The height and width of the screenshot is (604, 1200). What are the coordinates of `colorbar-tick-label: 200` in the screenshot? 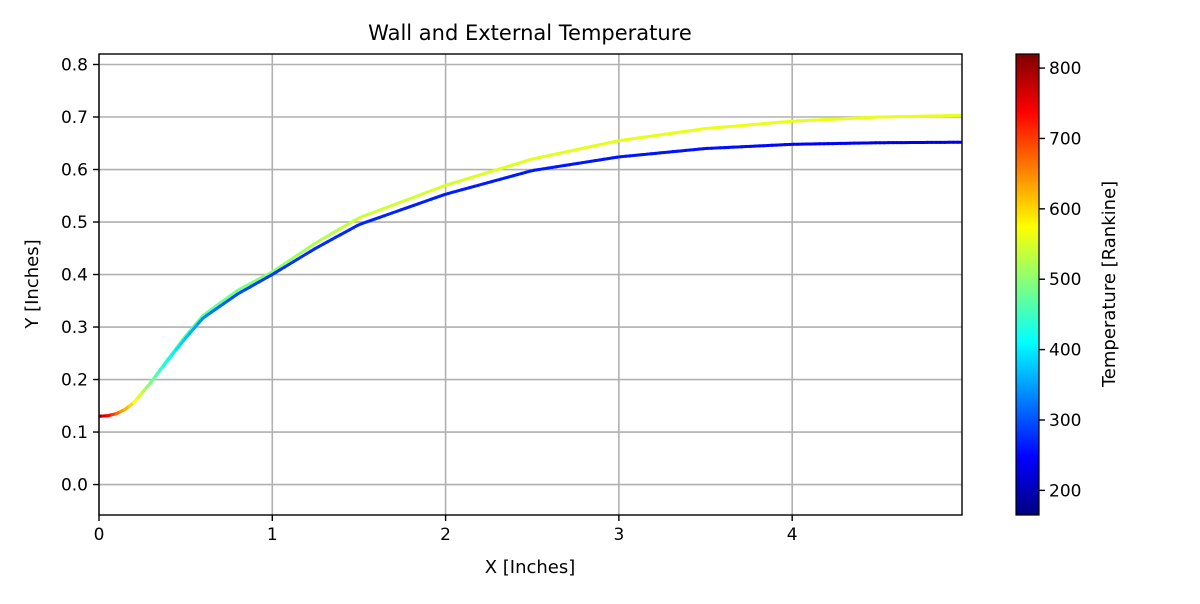 It's located at (1065, 491).